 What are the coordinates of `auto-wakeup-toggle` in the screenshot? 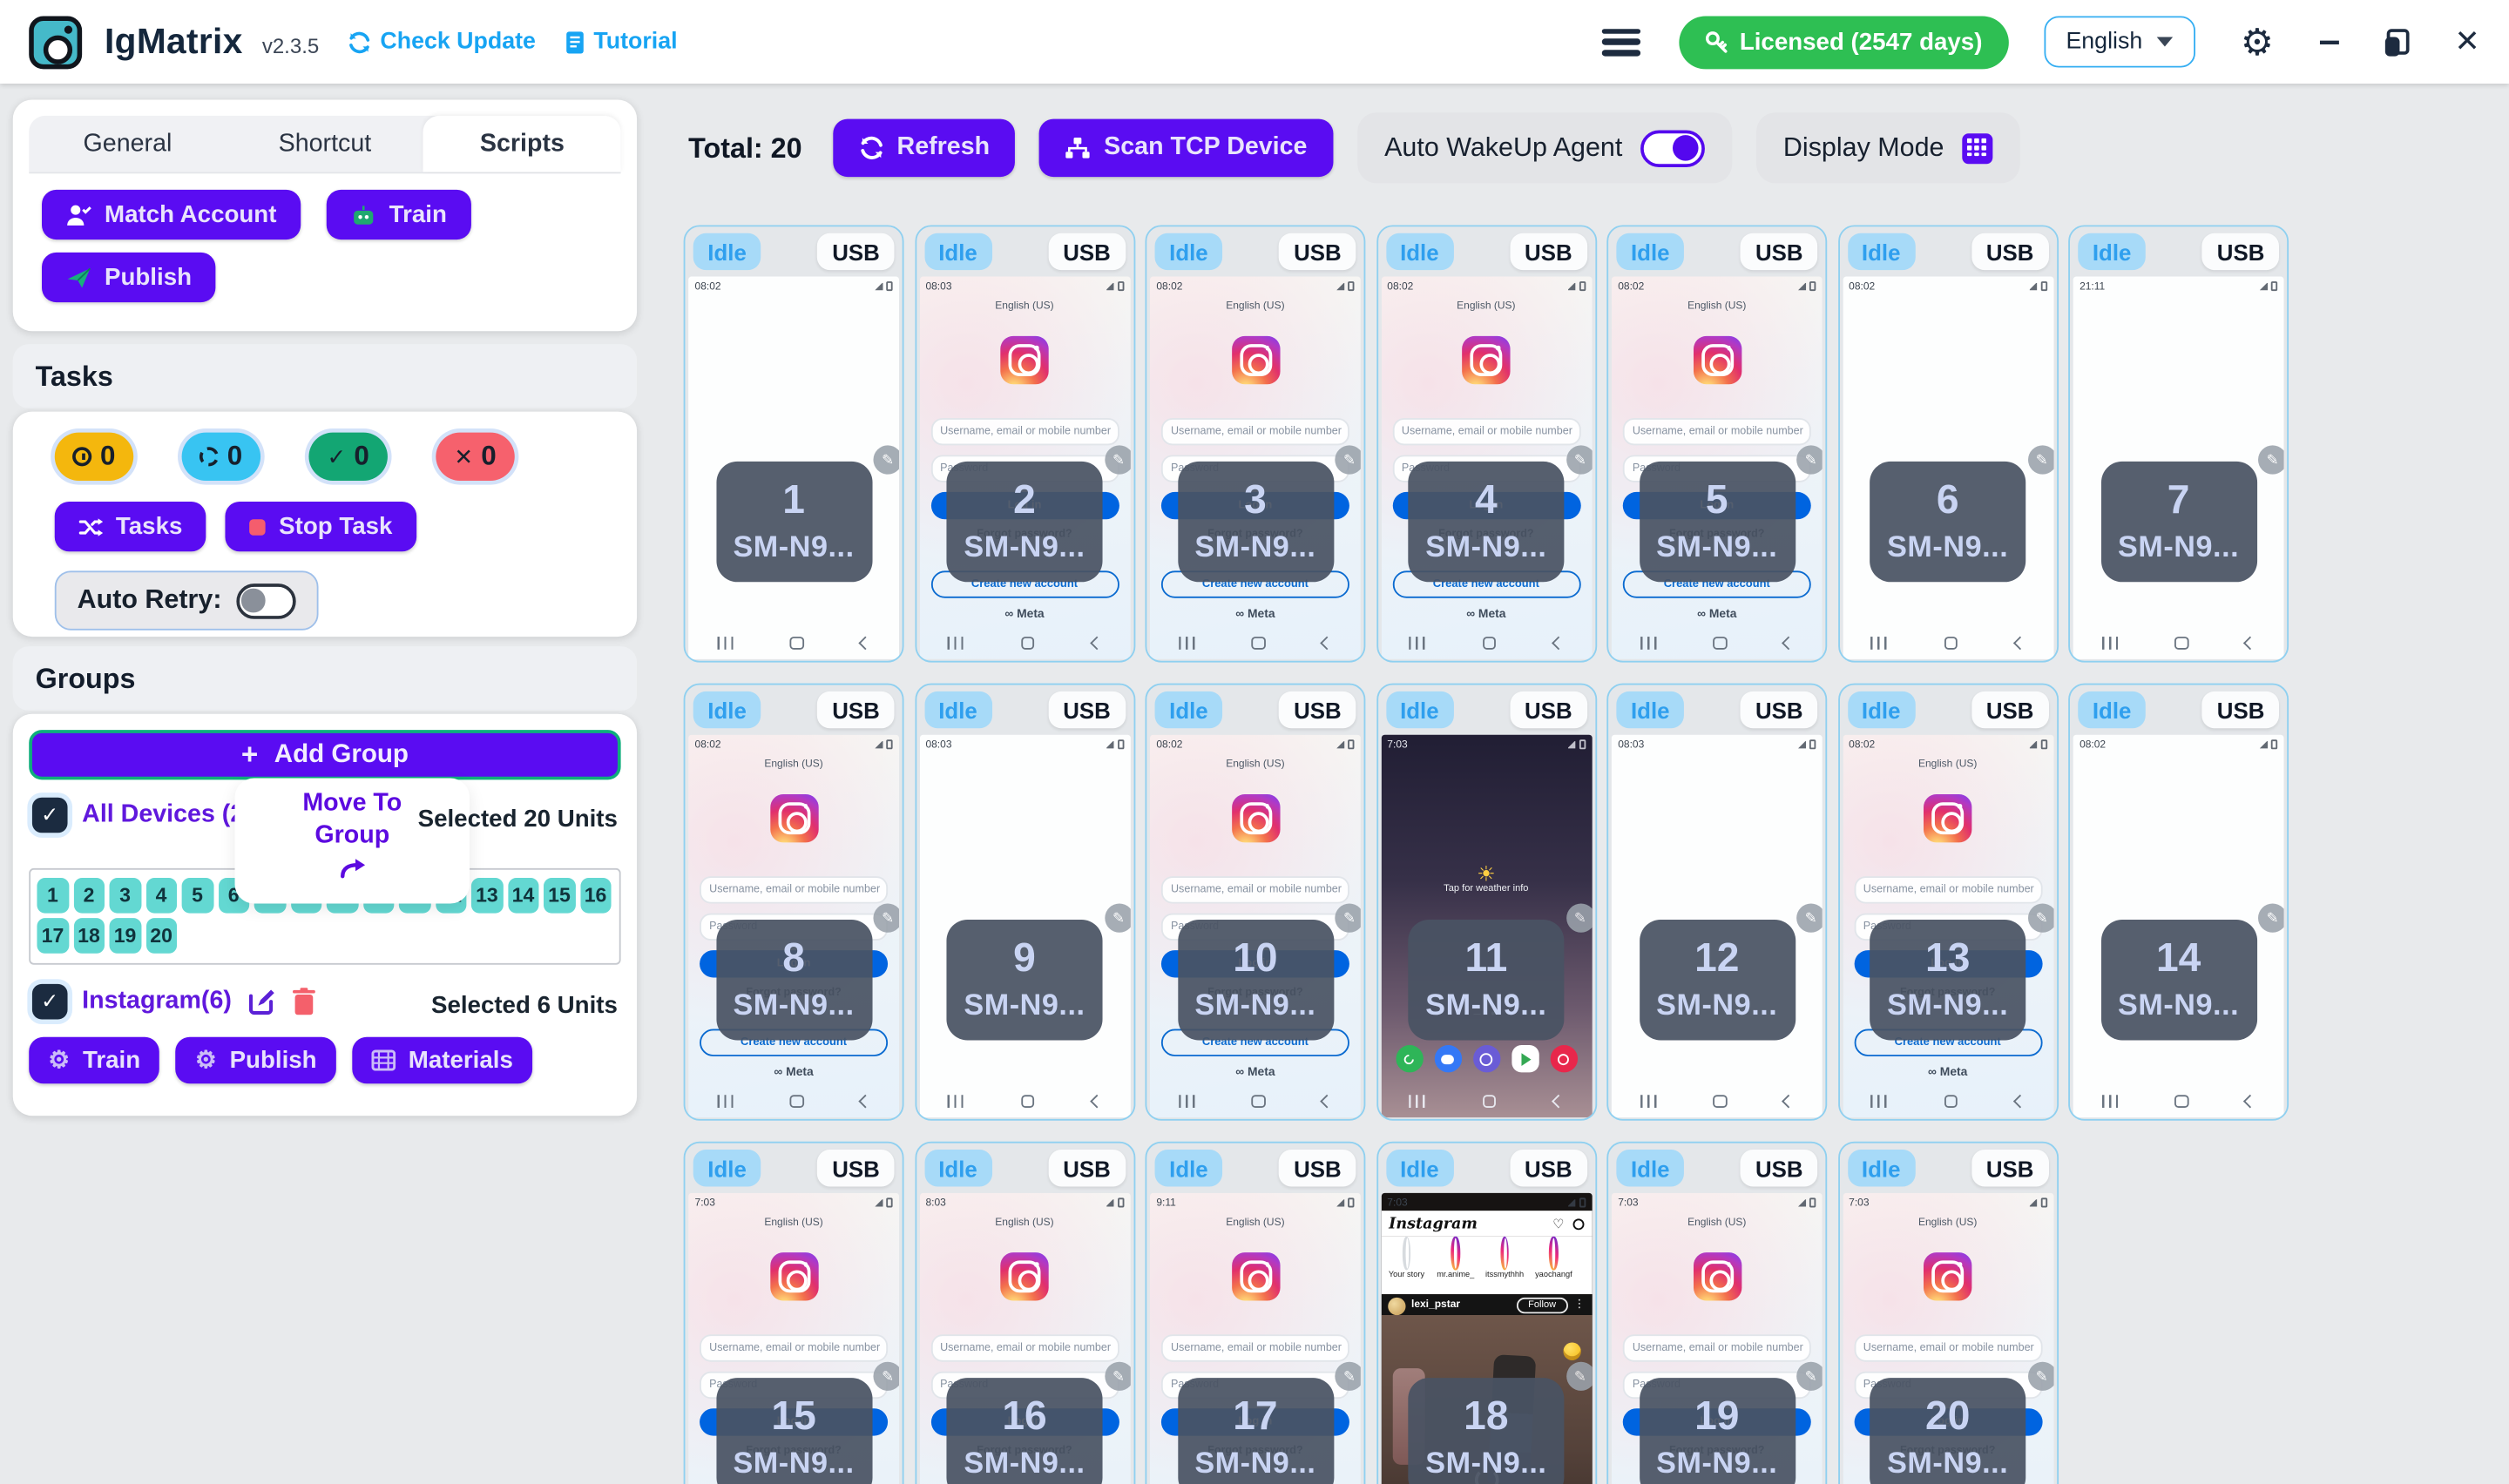 It's located at (1672, 148).